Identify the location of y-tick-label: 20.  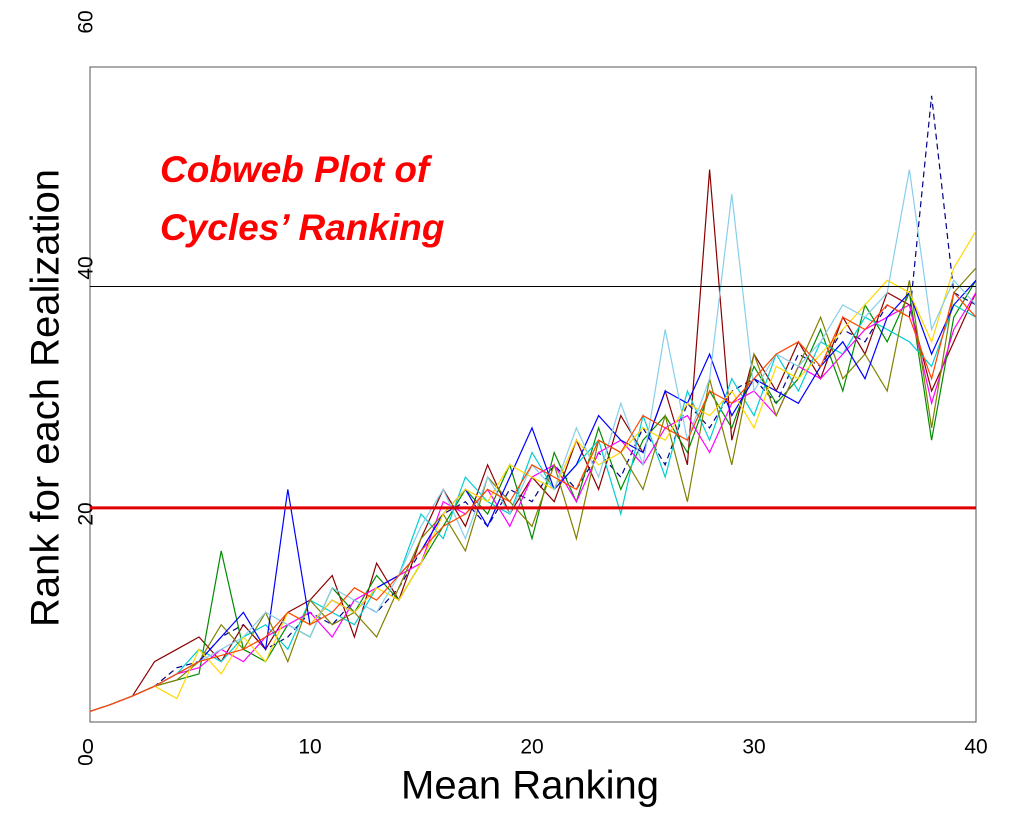
(86, 513).